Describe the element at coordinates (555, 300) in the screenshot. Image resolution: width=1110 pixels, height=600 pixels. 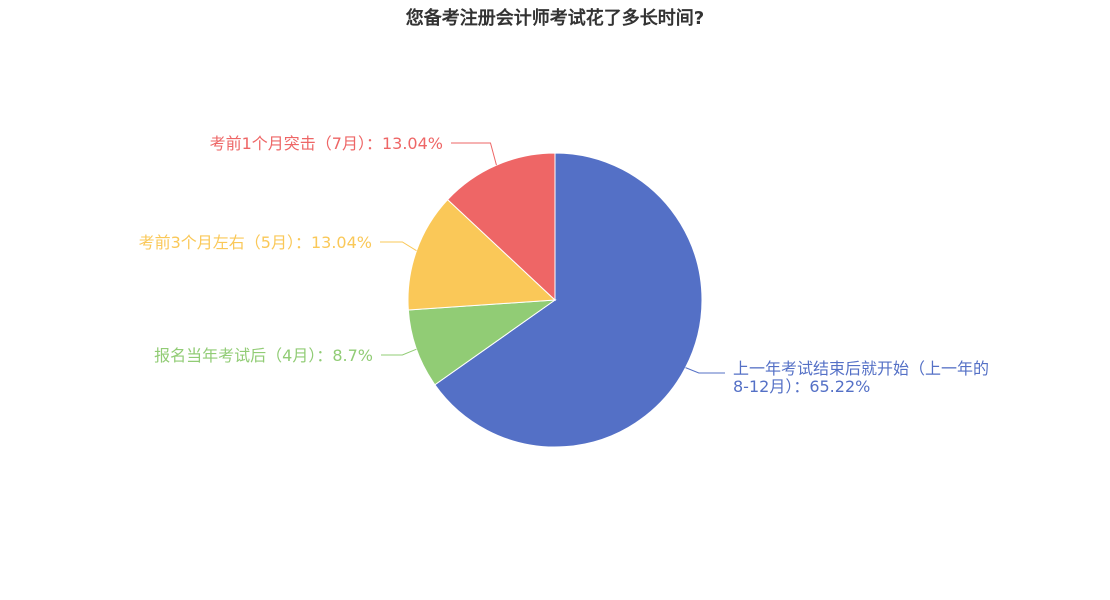
I see `slices` at that location.